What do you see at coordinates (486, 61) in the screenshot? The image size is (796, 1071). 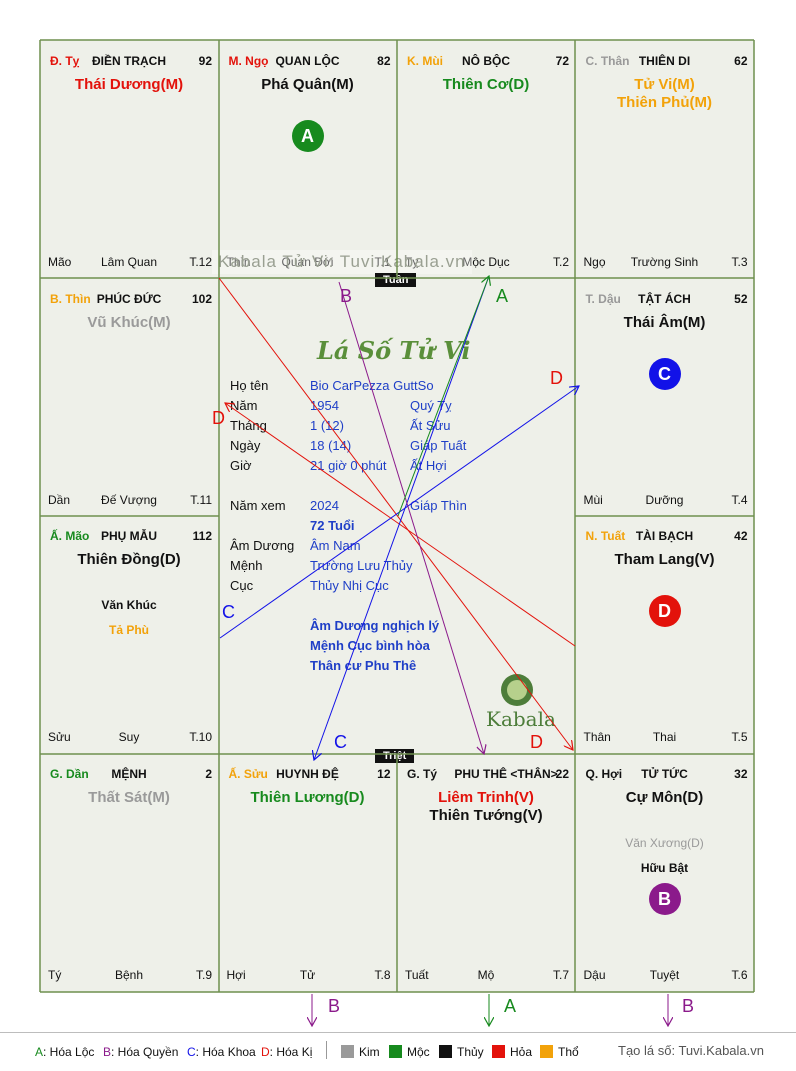 I see `palace-name: NÔ BỘC` at bounding box center [486, 61].